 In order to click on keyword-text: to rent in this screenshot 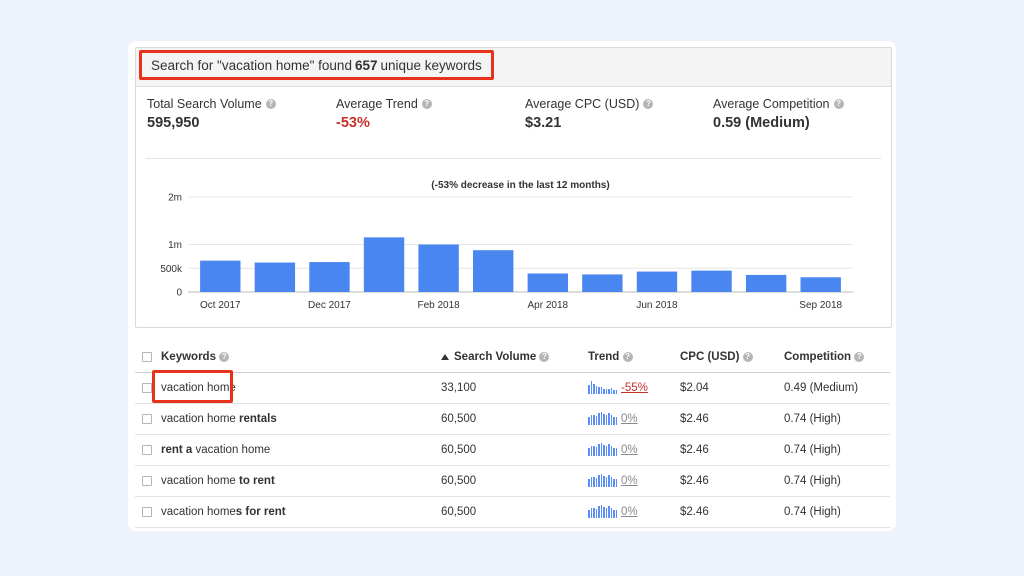, I will do `click(257, 480)`.